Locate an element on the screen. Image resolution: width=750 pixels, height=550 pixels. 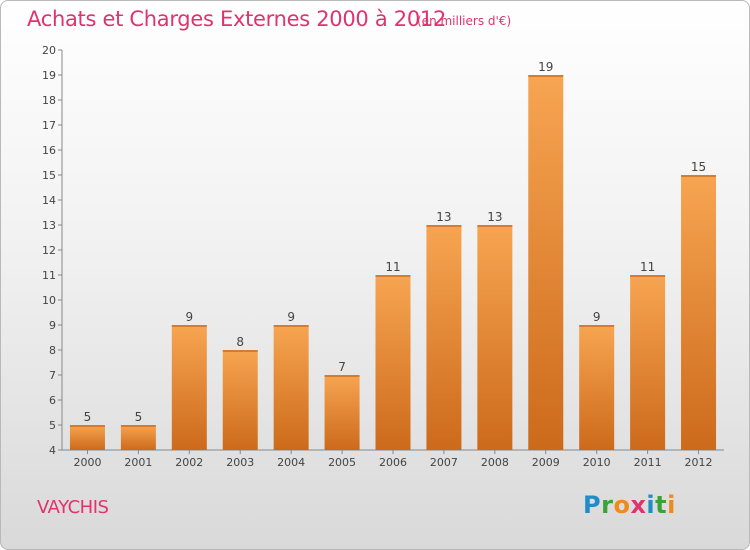
y-tick-label: 20 is located at coordinates (49, 50).